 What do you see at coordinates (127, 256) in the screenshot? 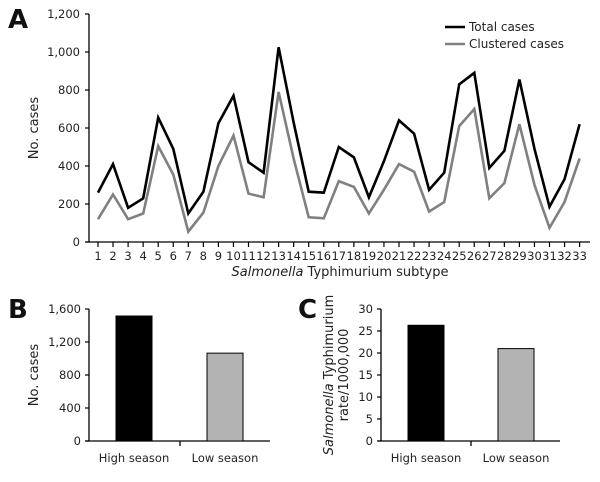
I see `a-x-tick-label: 3` at bounding box center [127, 256].